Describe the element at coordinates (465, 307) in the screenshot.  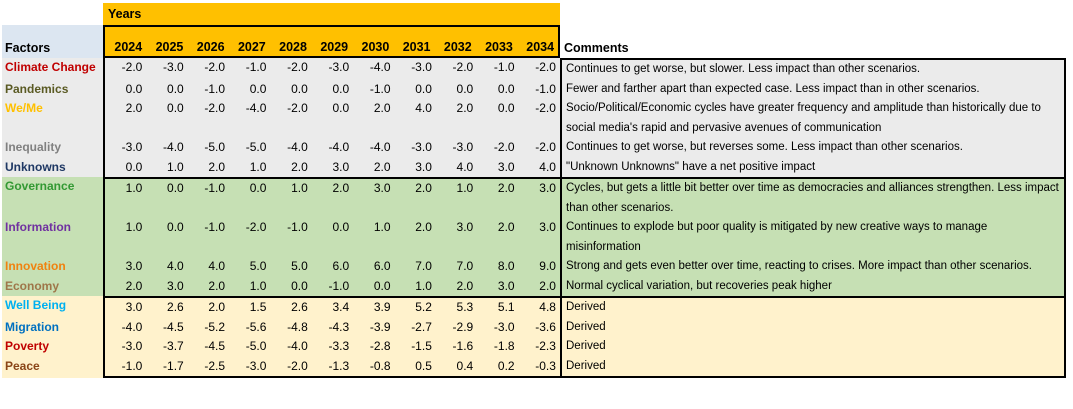
I see `value-cell: 5.3` at that location.